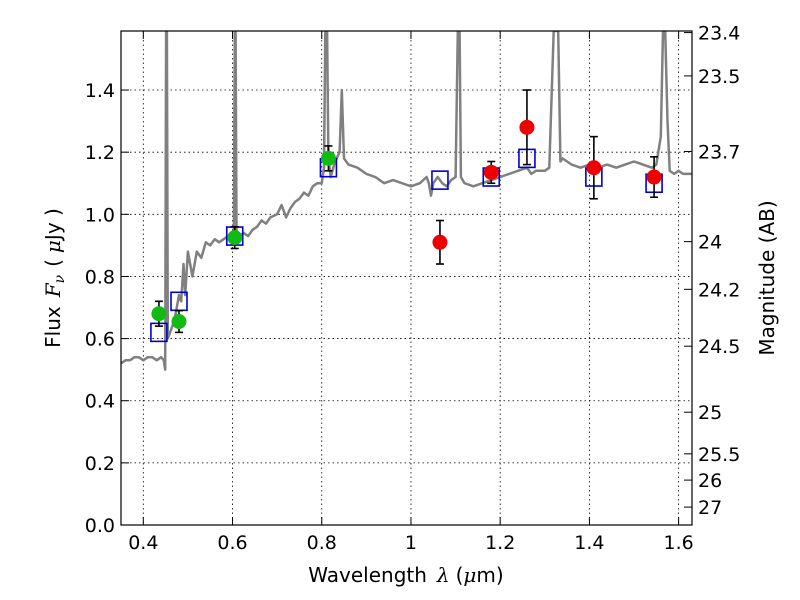  Describe the element at coordinates (411, 543) in the screenshot. I see `x-tick-label: 1` at that location.